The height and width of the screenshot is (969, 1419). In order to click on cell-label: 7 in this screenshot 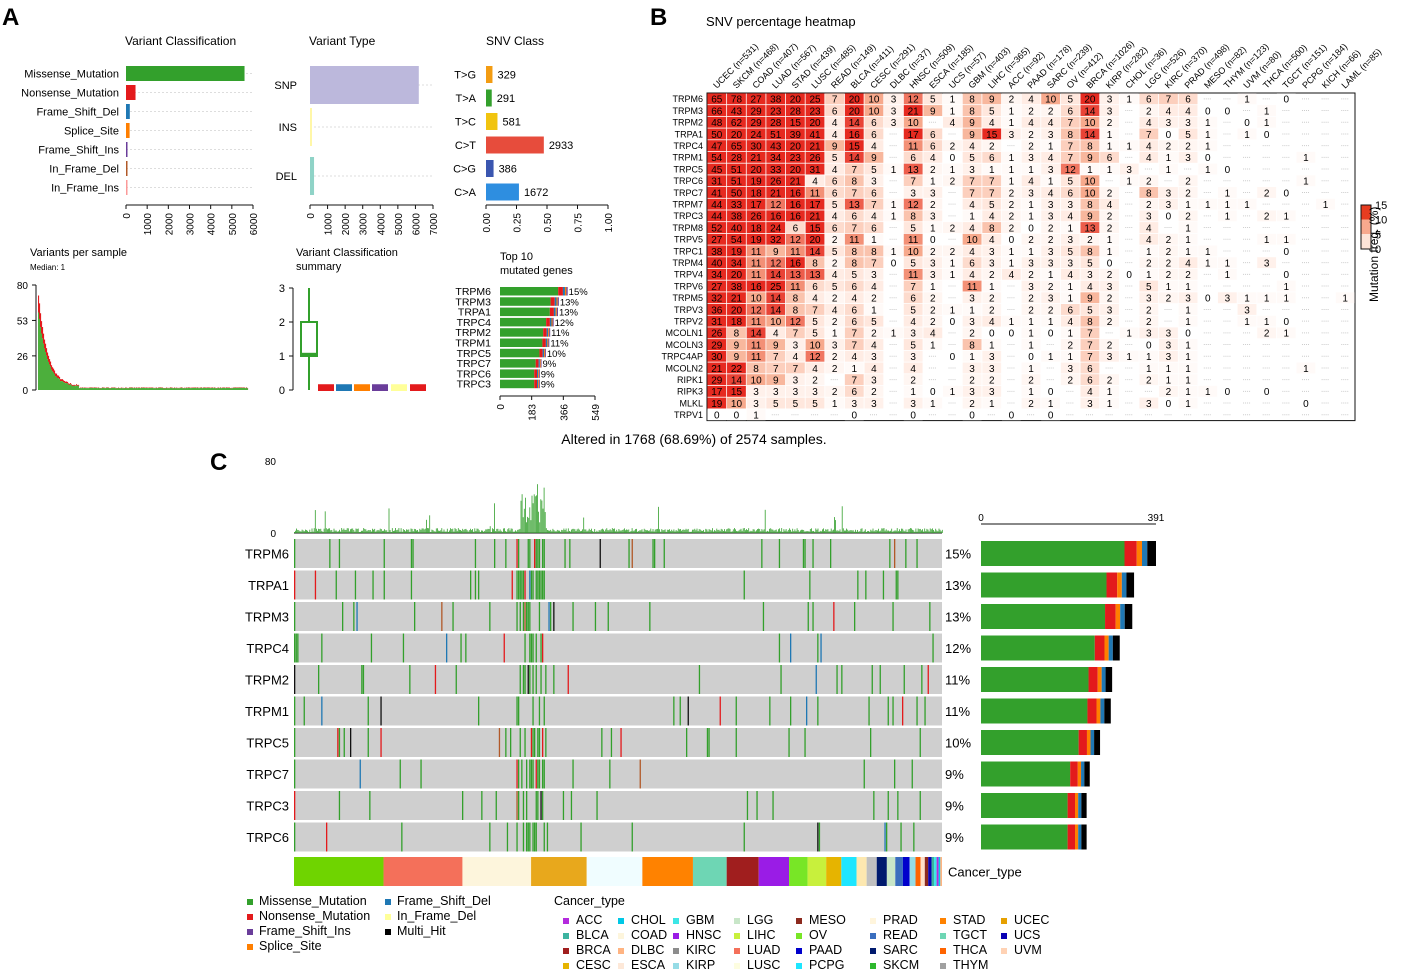, I will do `click(796, 369)`.